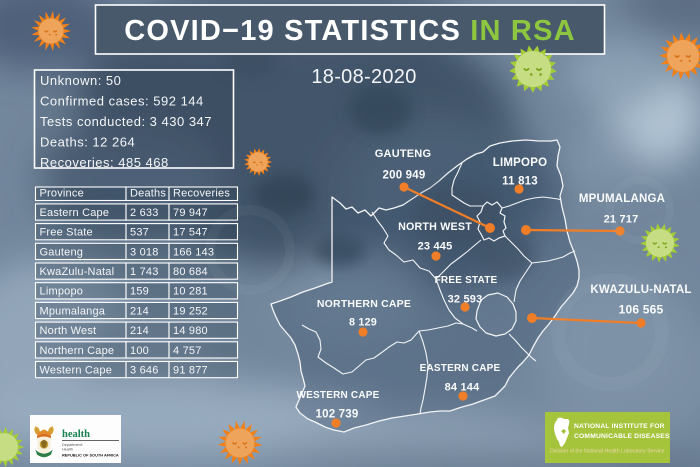  Describe the element at coordinates (62, 292) in the screenshot. I see `svg-text: Limpopo` at that location.